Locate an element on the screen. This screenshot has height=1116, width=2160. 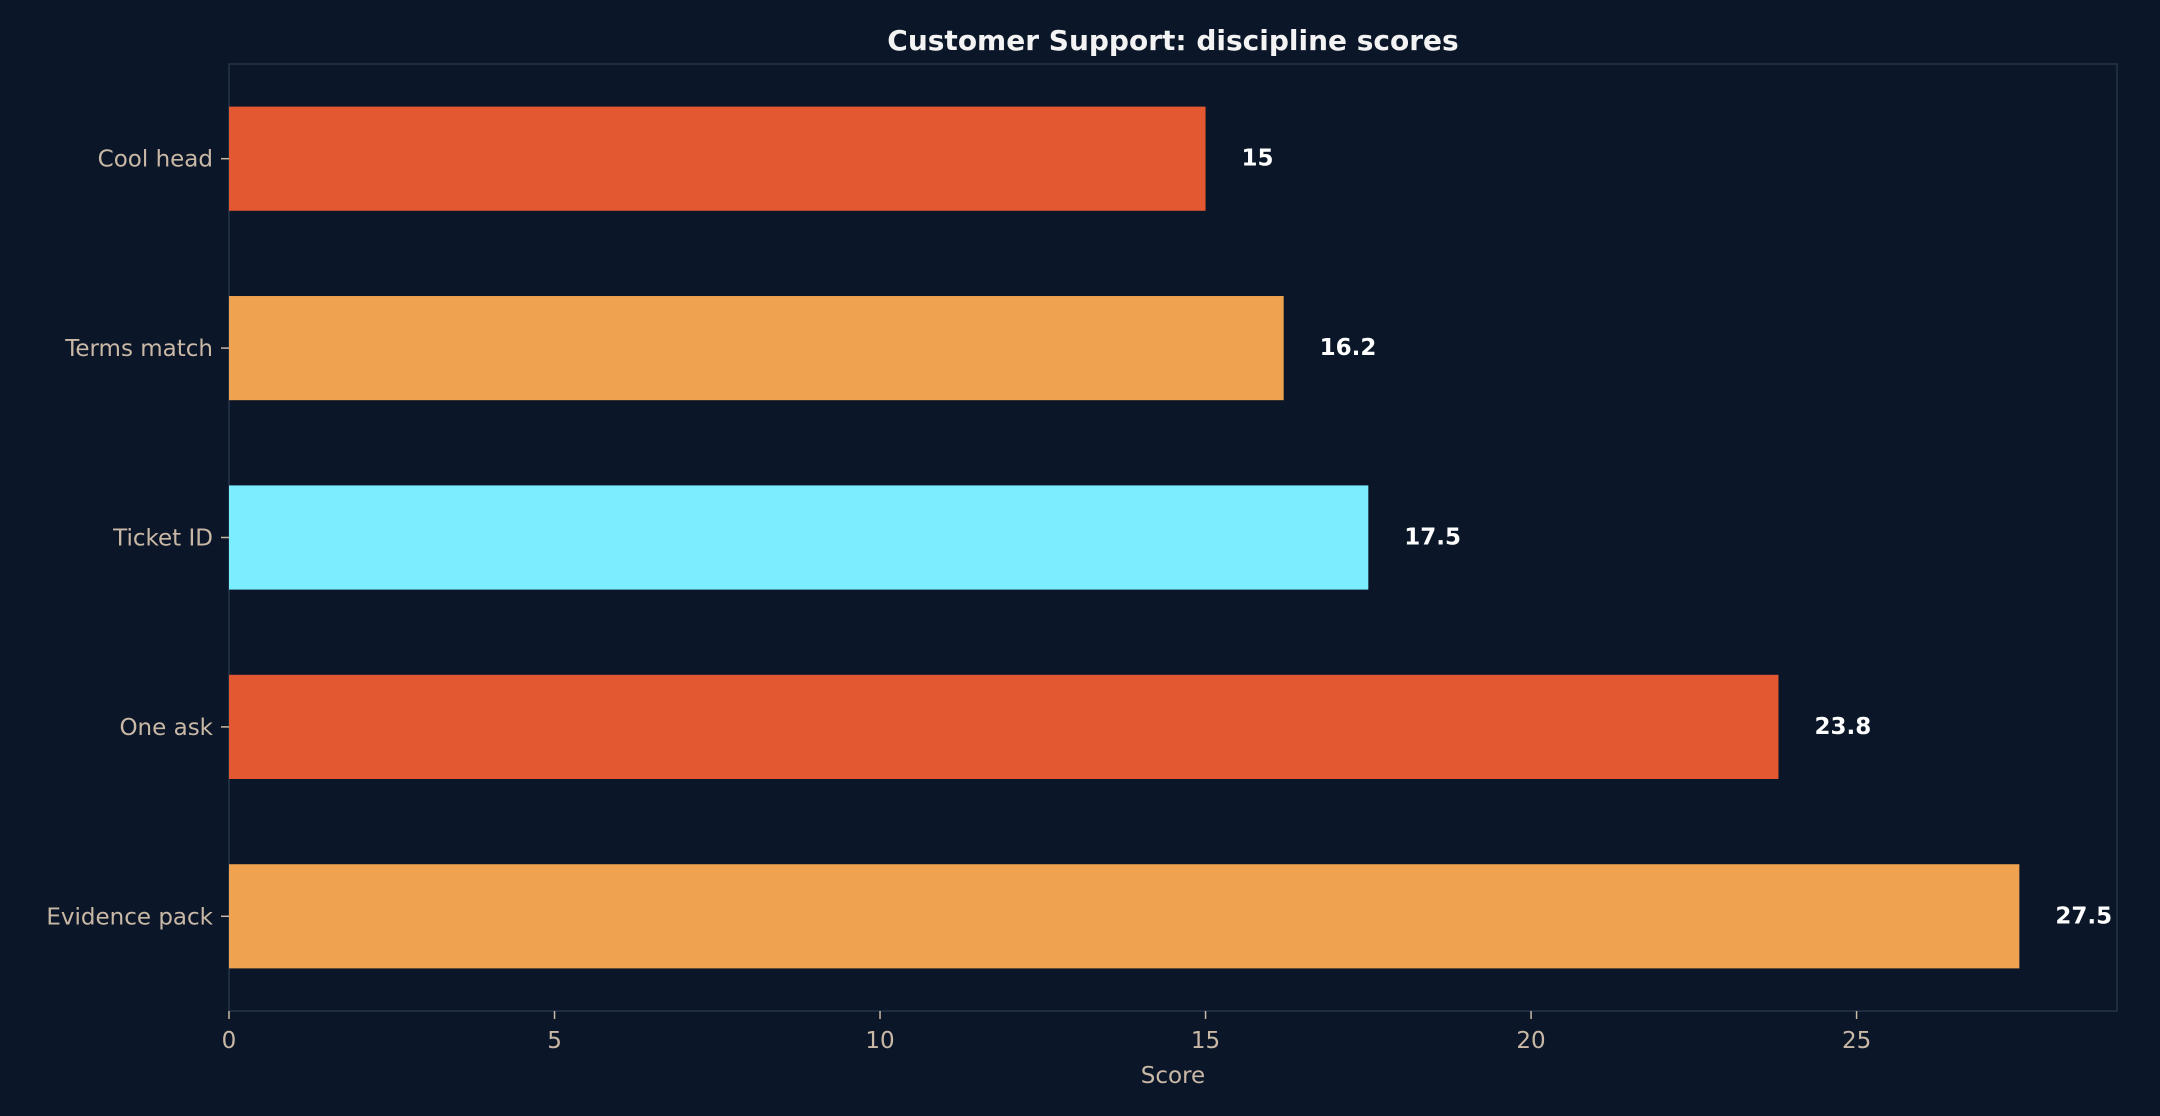
bar-cool-head is located at coordinates (717, 158).